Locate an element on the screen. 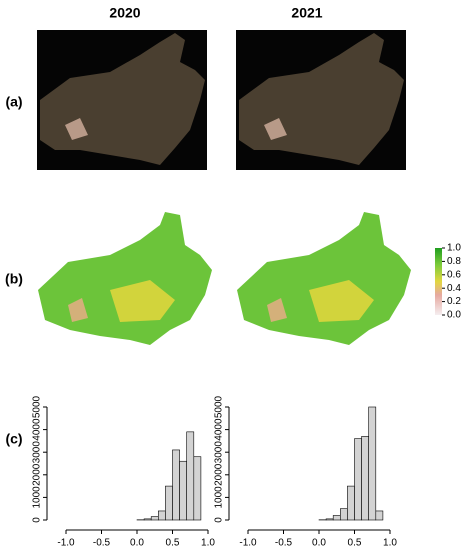 Image resolution: width=467 pixels, height=550 pixels. colorbar-label: 0.0 is located at coordinates (454, 315).